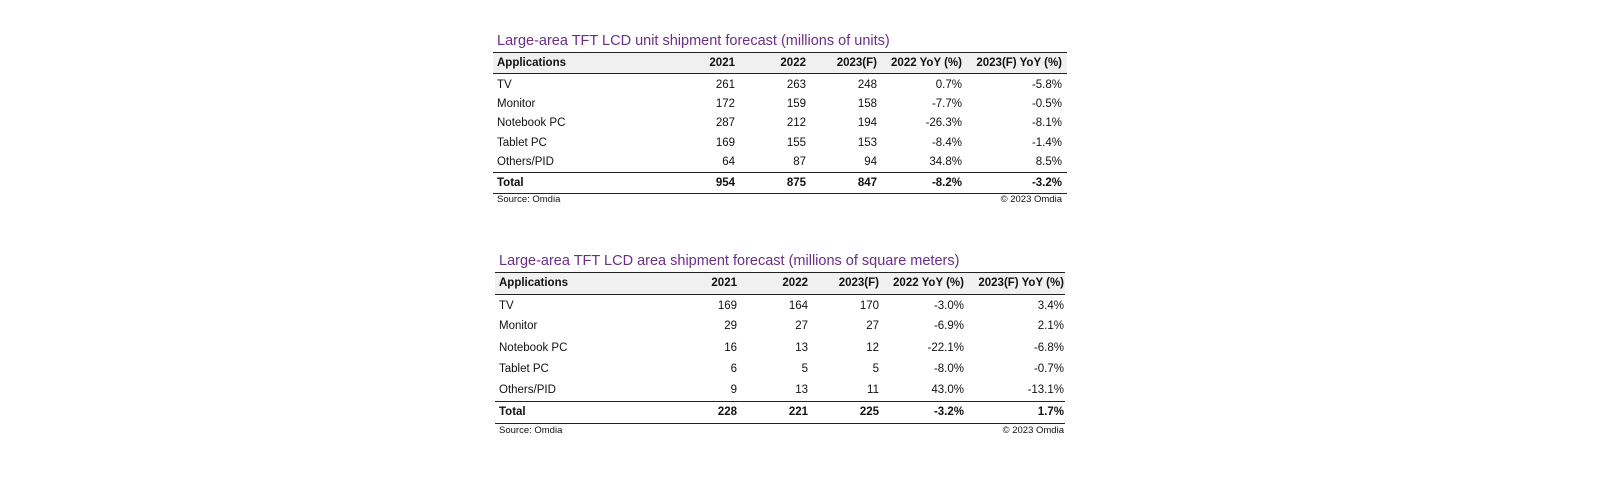 This screenshot has width=1600, height=490. I want to click on cell: 261, so click(725, 85).